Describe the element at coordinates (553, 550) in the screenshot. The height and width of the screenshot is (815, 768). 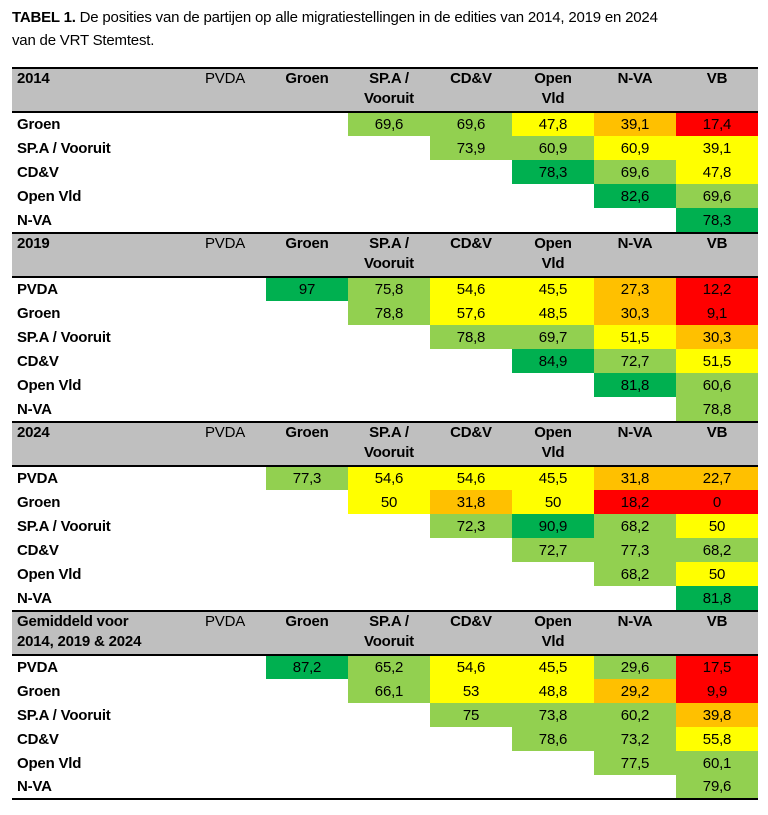
I see `value-cell: 72,7` at that location.